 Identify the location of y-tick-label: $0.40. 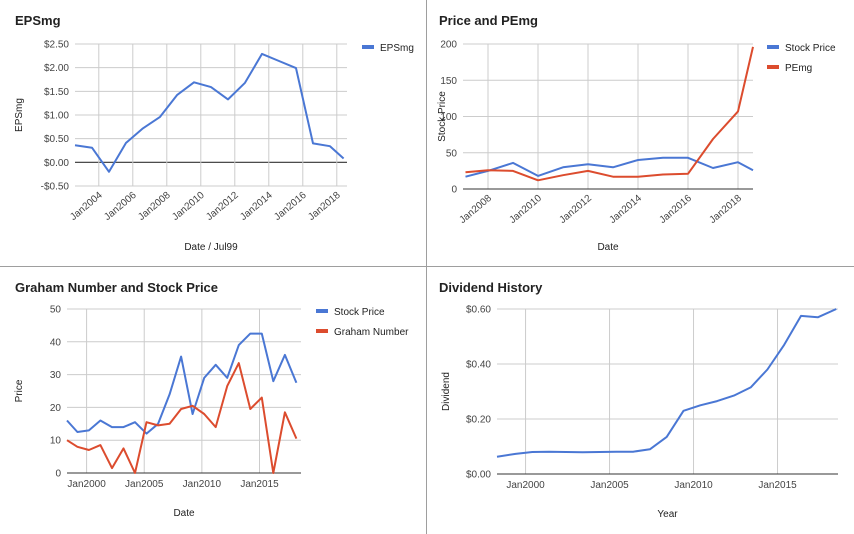
(478, 365).